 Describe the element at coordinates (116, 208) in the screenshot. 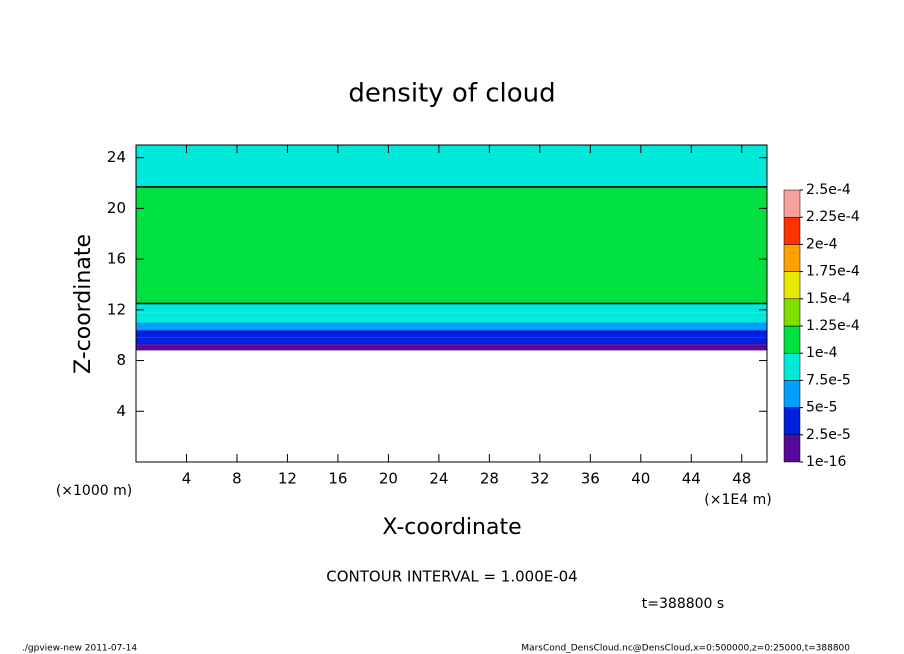

I see `y-tick-label: 20` at that location.